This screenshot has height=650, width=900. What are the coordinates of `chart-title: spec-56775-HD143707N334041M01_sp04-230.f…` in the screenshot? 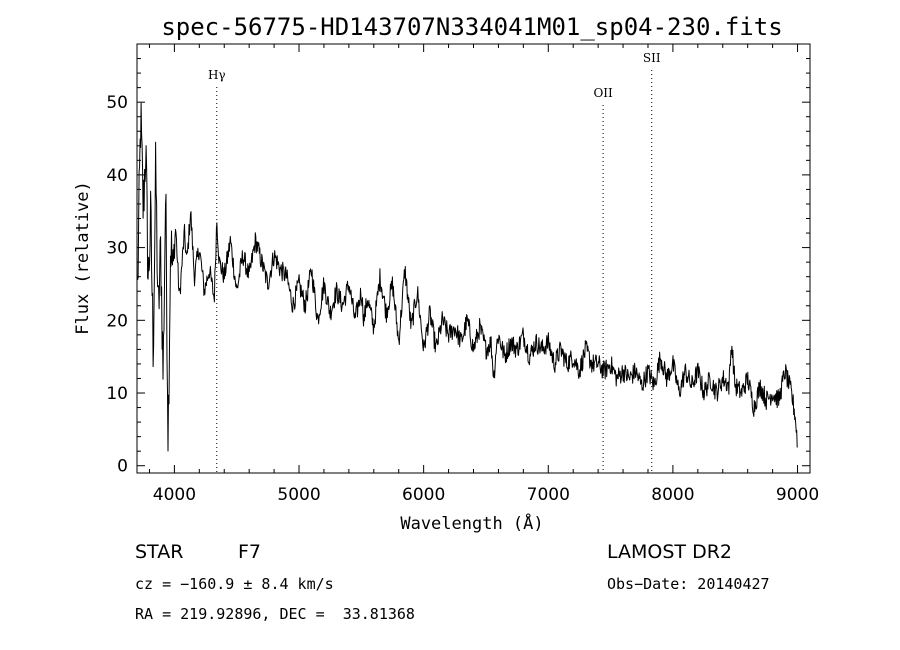 It's located at (471, 27).